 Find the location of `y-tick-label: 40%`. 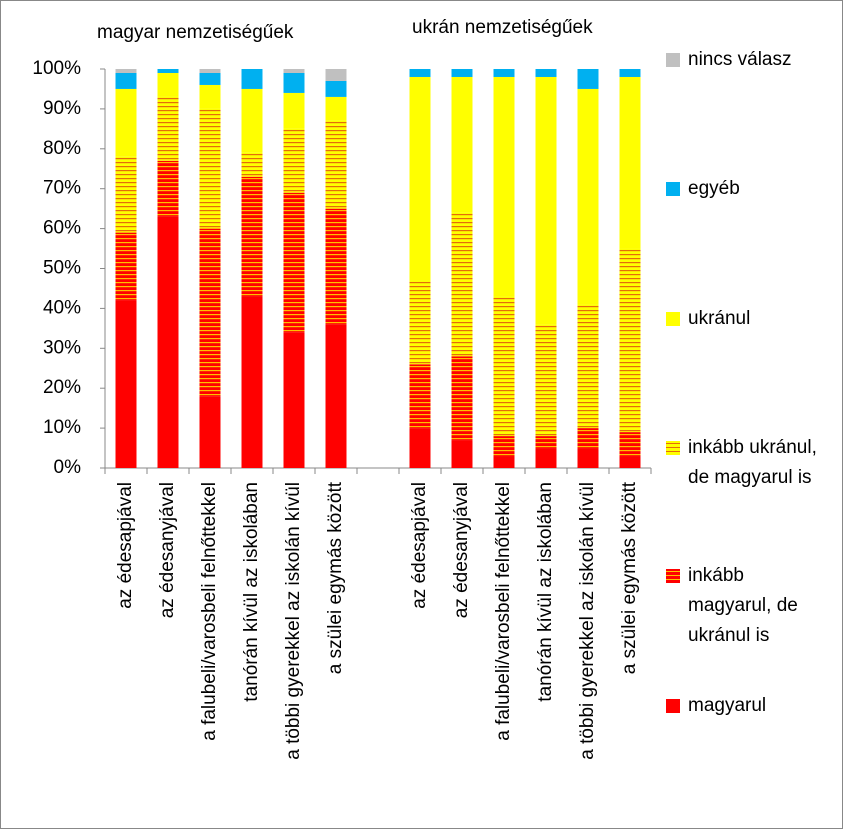

y-tick-label: 40% is located at coordinates (62, 307).